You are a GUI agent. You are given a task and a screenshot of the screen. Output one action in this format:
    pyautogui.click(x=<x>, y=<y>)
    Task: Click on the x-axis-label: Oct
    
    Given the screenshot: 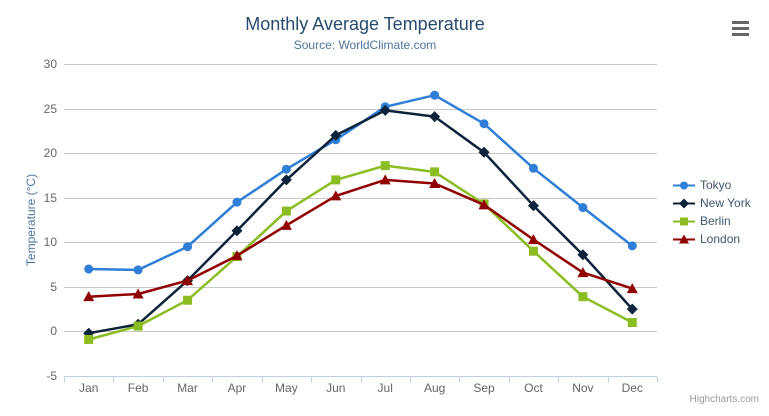 What is the action you would take?
    pyautogui.click(x=533, y=388)
    